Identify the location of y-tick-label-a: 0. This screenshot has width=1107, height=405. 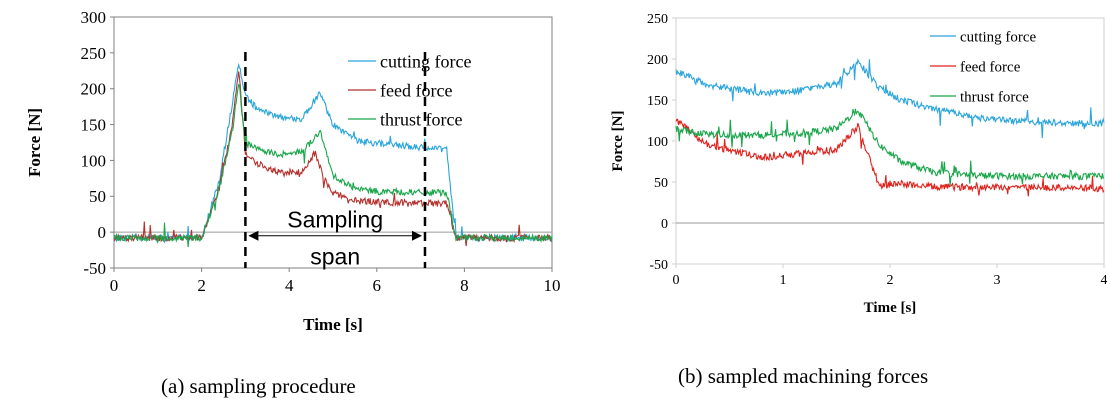
(102, 232).